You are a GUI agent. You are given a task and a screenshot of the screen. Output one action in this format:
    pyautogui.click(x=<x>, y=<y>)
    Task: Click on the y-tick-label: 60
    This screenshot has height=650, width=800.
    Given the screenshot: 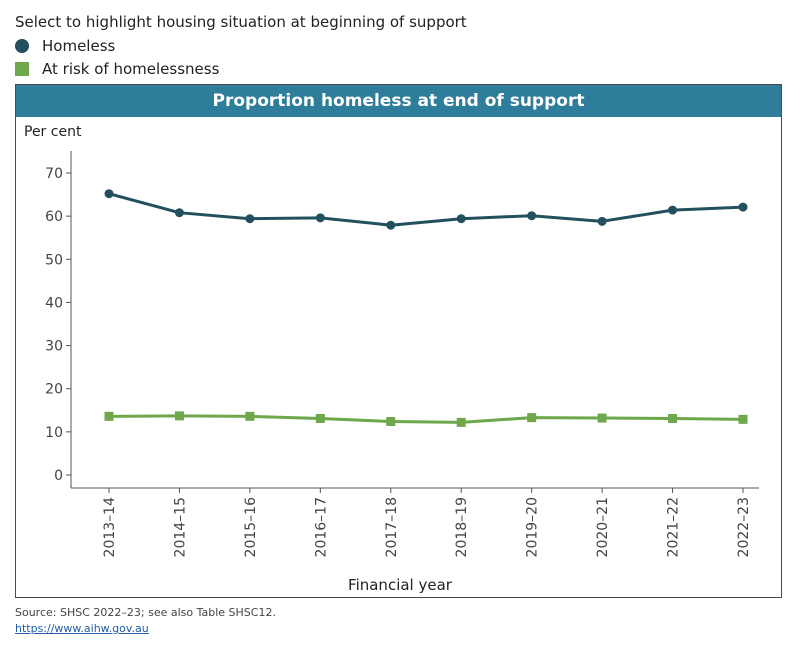 What is the action you would take?
    pyautogui.click(x=54, y=217)
    